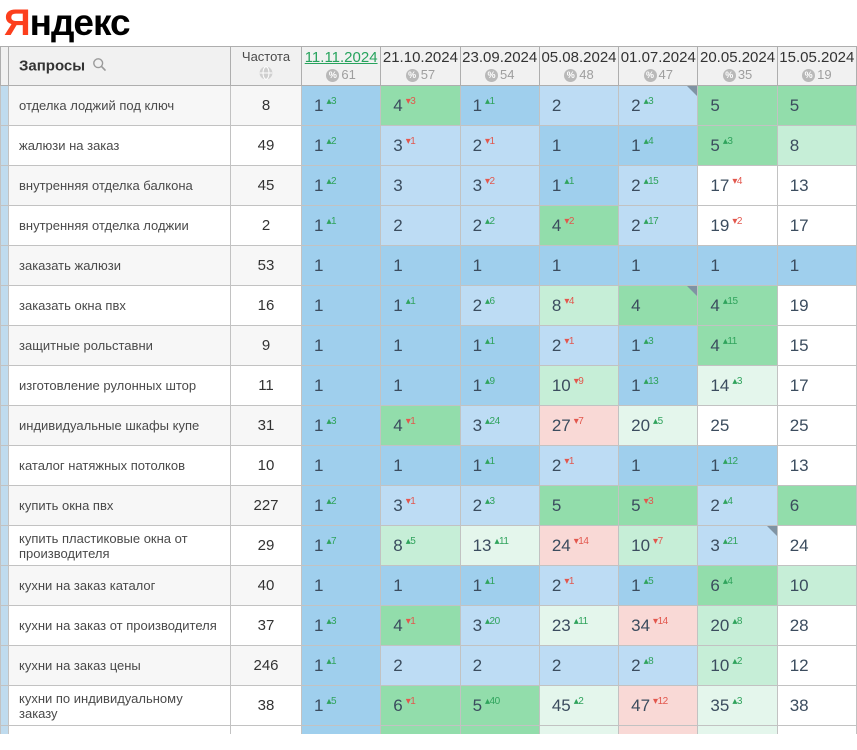 The image size is (857, 750). I want to click on position-cell: 1 ▴5, so click(341, 705).